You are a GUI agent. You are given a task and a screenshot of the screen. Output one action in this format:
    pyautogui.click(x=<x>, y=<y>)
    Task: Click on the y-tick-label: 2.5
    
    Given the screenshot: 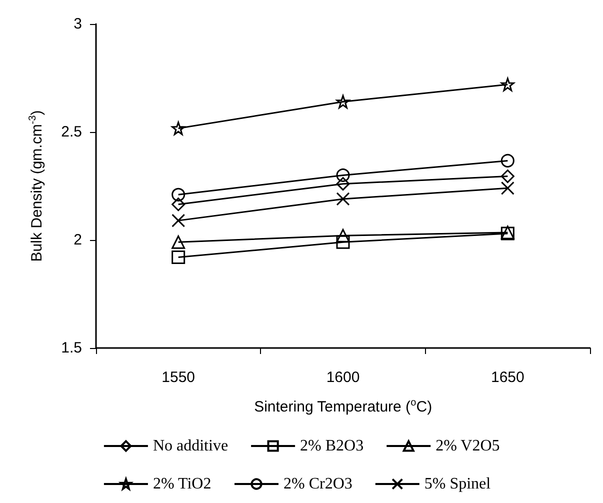 What is the action you would take?
    pyautogui.click(x=71, y=132)
    